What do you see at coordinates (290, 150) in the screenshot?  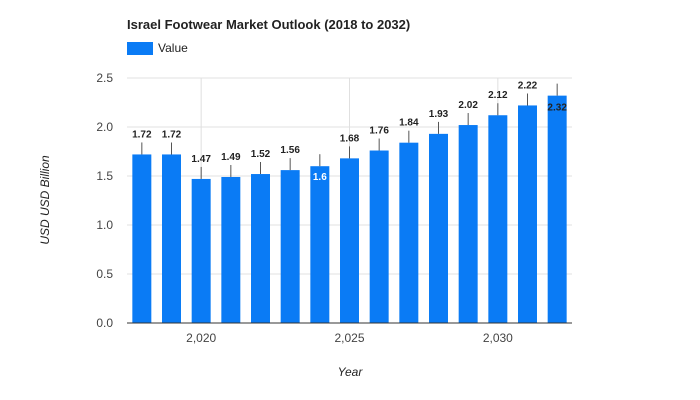 I see `data-label: 1.56` at bounding box center [290, 150].